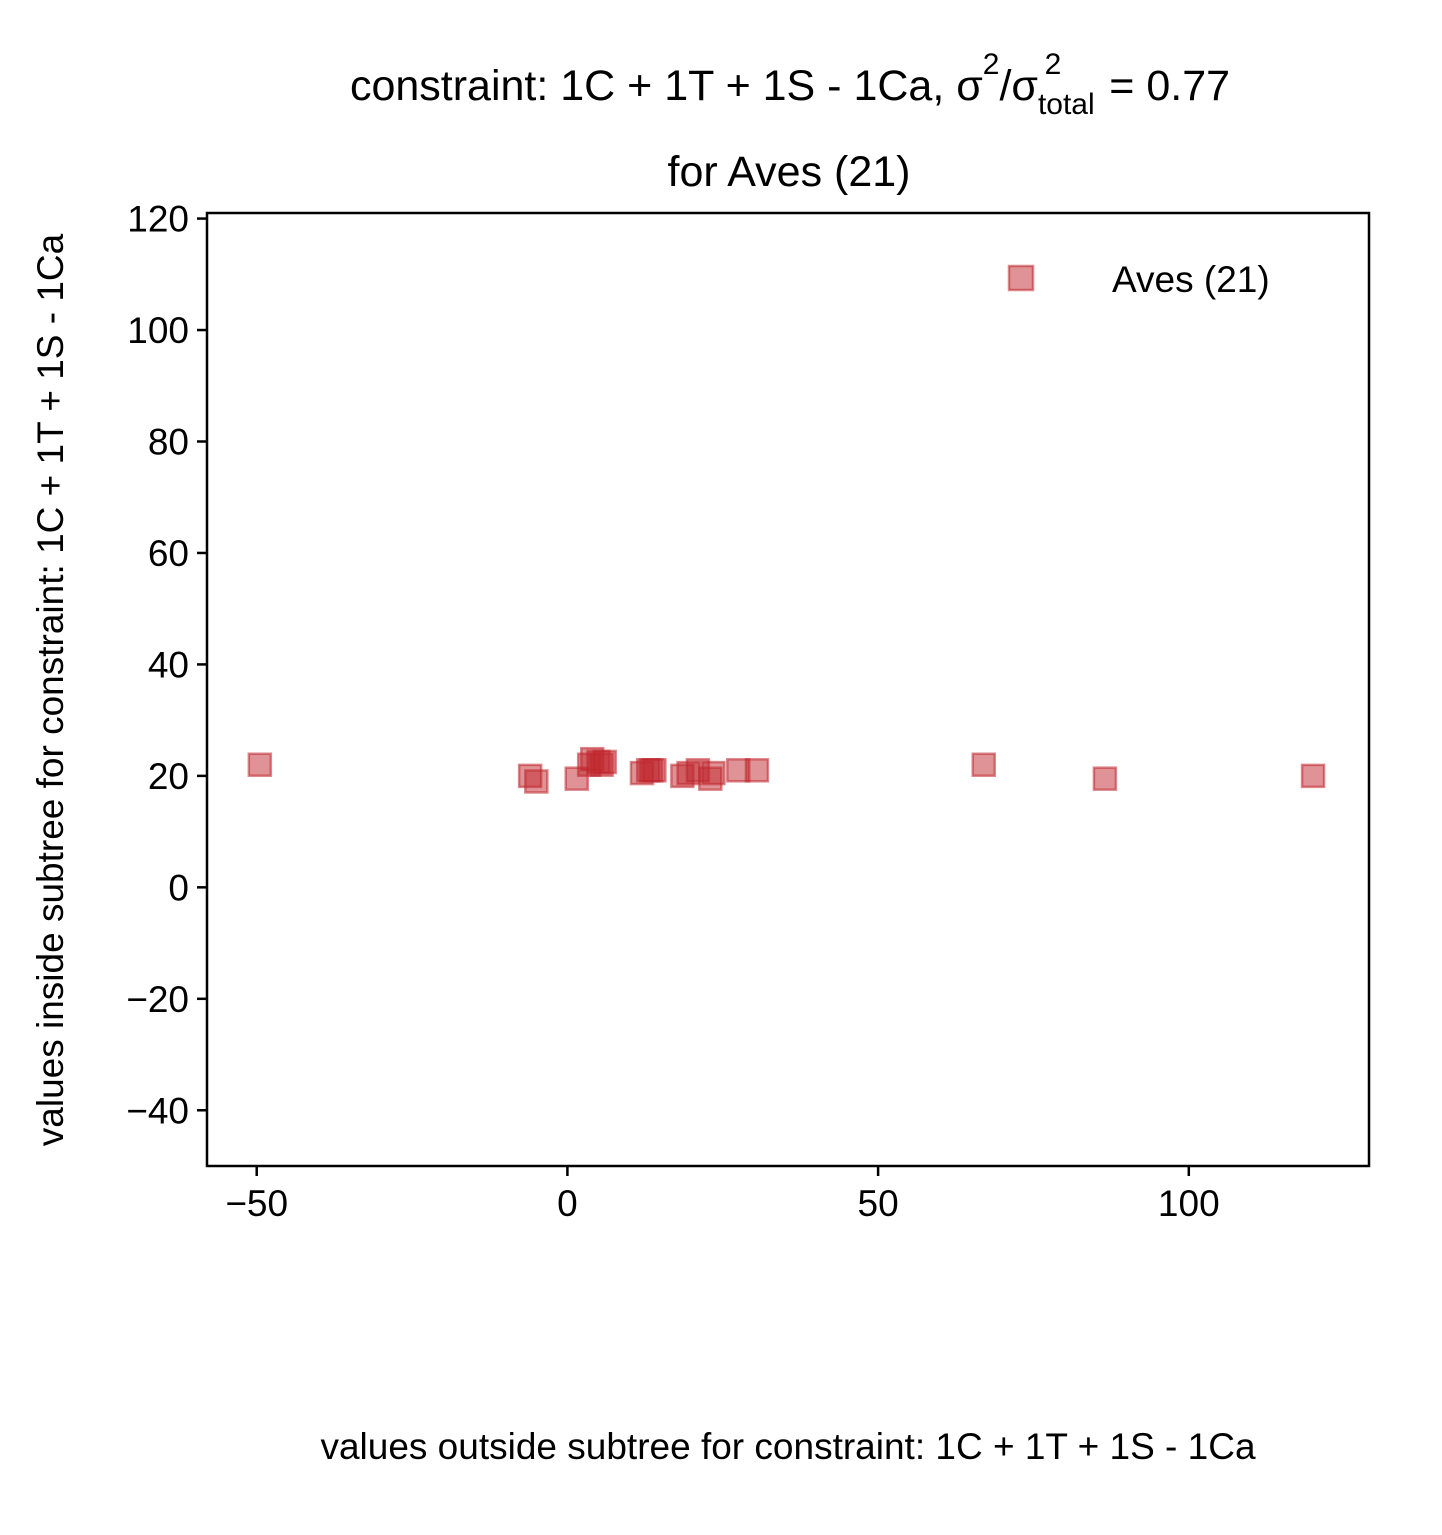 This screenshot has width=1442, height=1535. Describe the element at coordinates (178, 887) in the screenshot. I see `y-tick-label: 0` at that location.